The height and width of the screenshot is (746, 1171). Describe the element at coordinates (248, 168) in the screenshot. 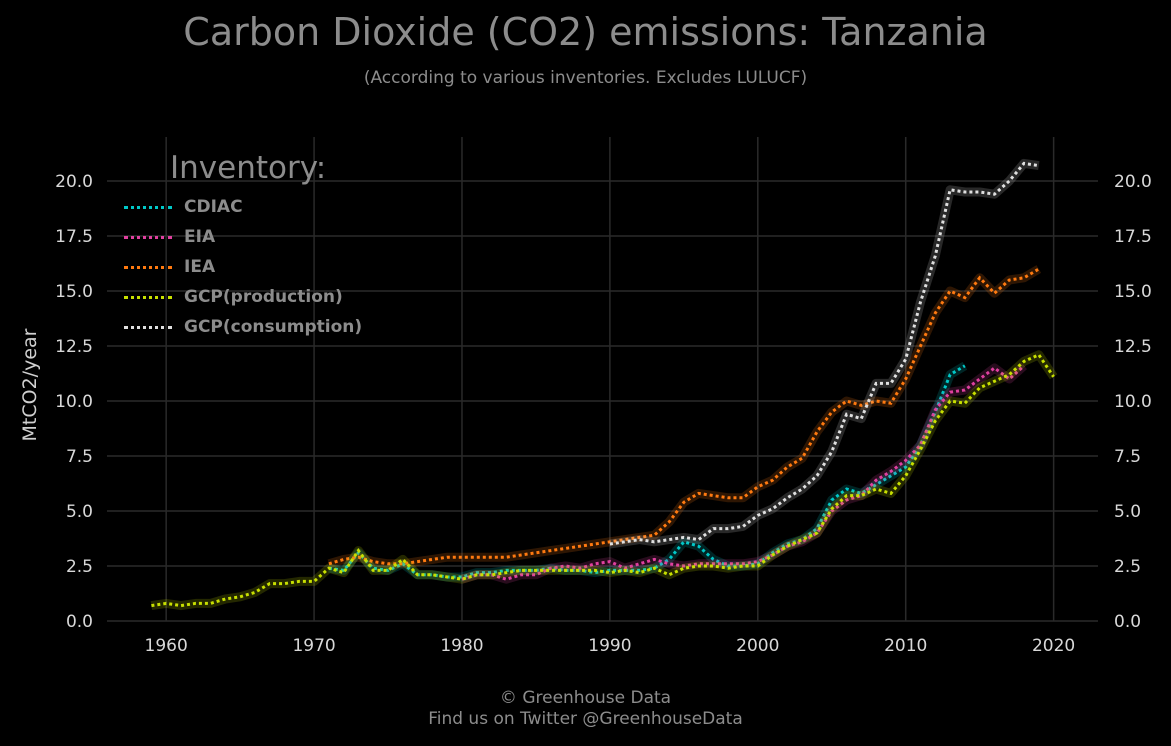

I see `legend-title: Inventory:` at that location.